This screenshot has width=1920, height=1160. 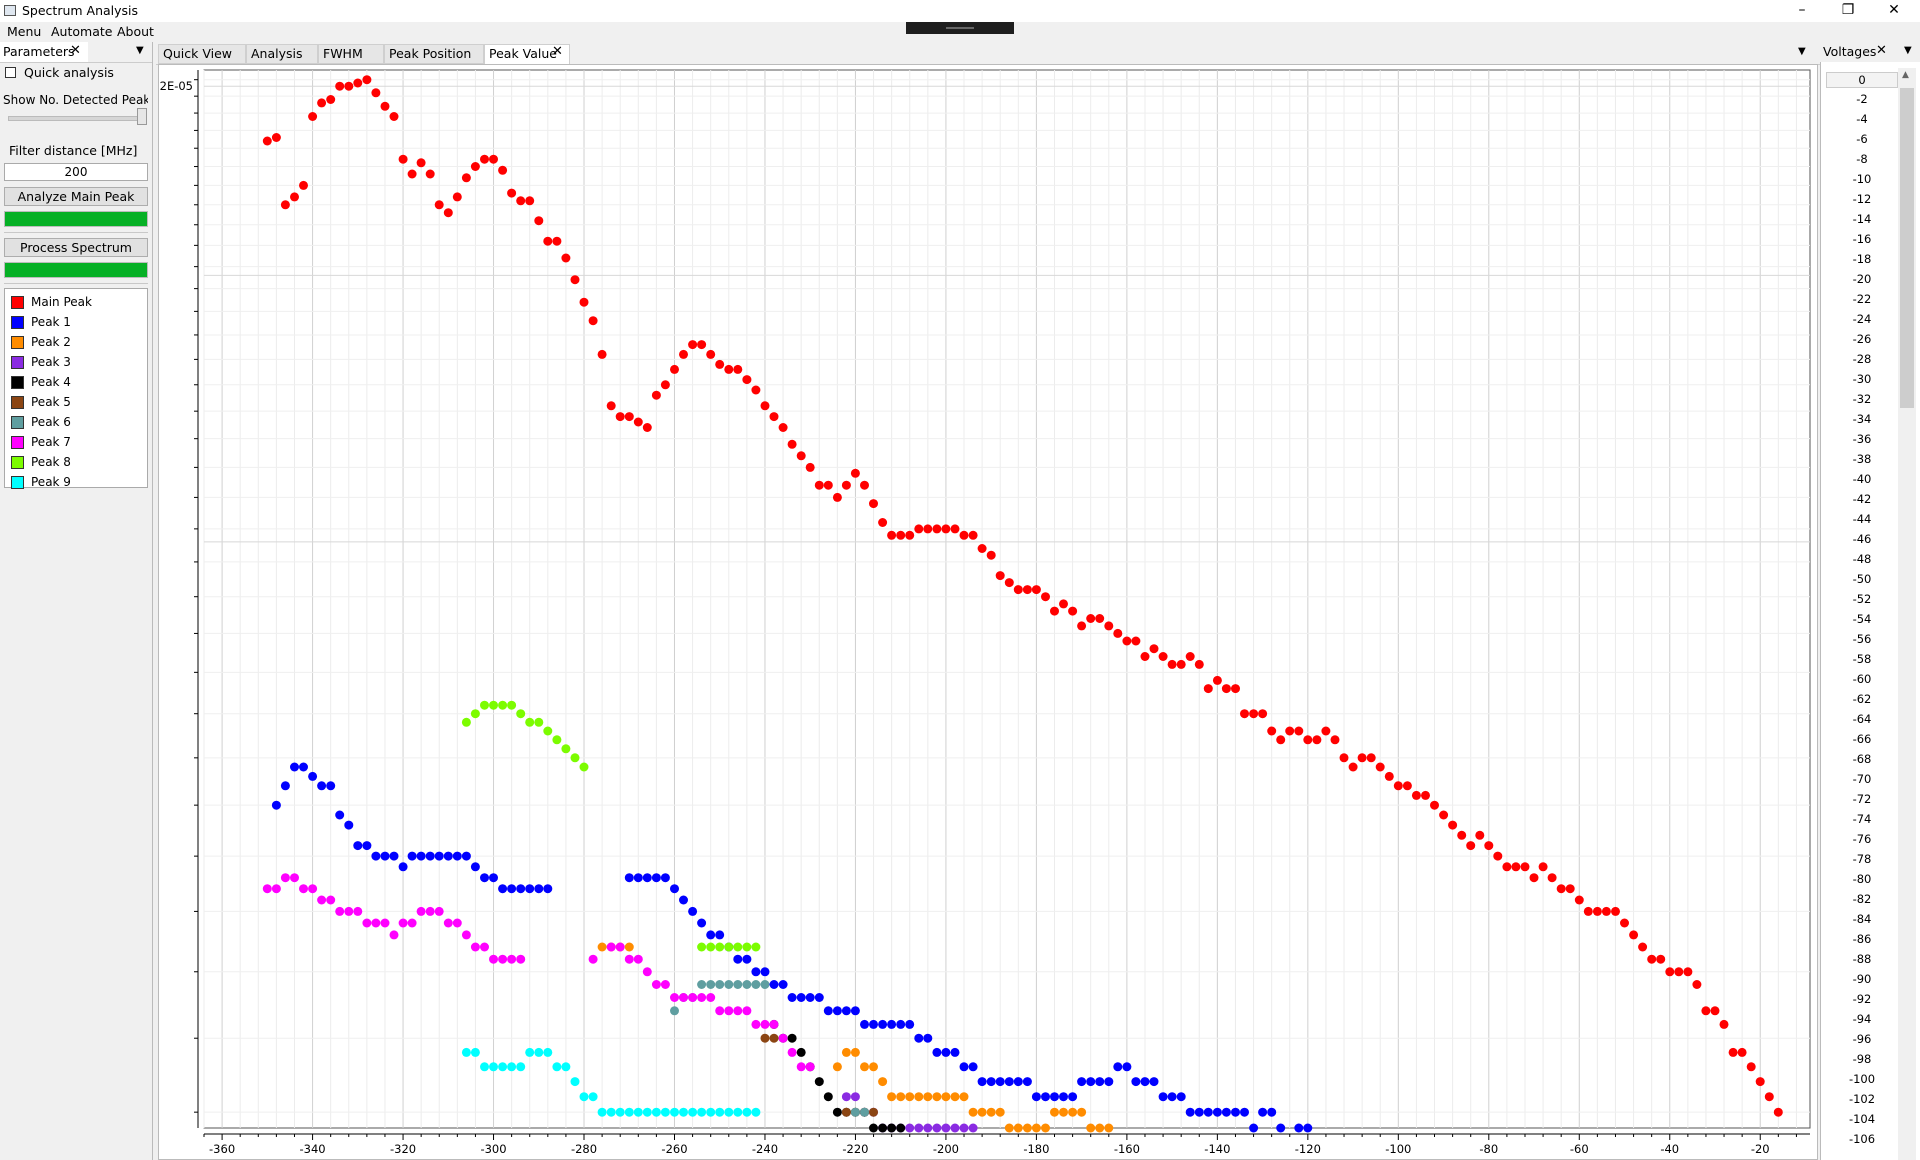 I want to click on tab-analysis: Analysis, so click(x=282, y=54).